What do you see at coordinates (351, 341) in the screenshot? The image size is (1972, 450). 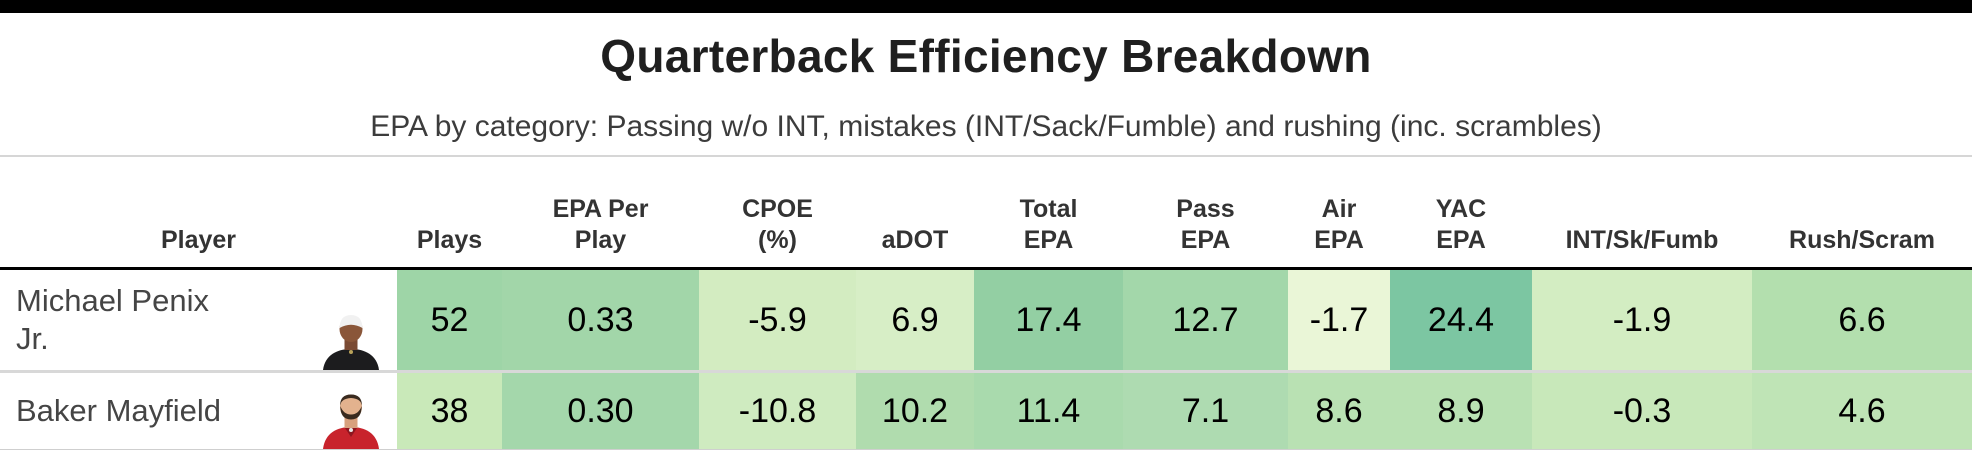 I see `michael-penix-jr-headshot-icon` at bounding box center [351, 341].